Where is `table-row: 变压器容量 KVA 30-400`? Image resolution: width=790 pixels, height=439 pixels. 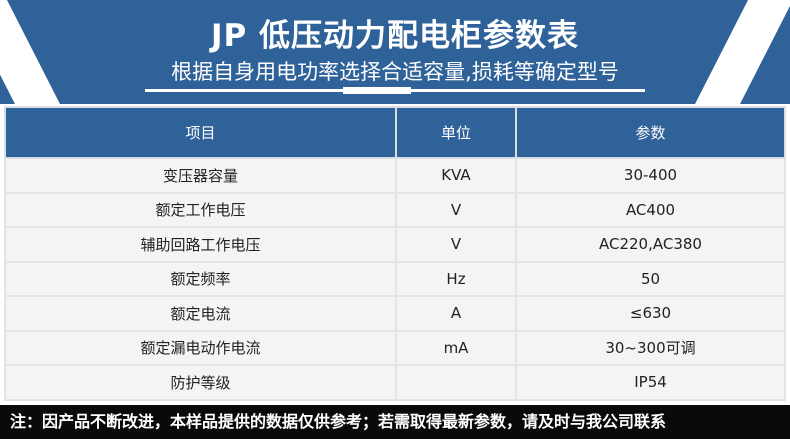
table-row: 变压器容量 KVA 30-400 is located at coordinates (395, 175).